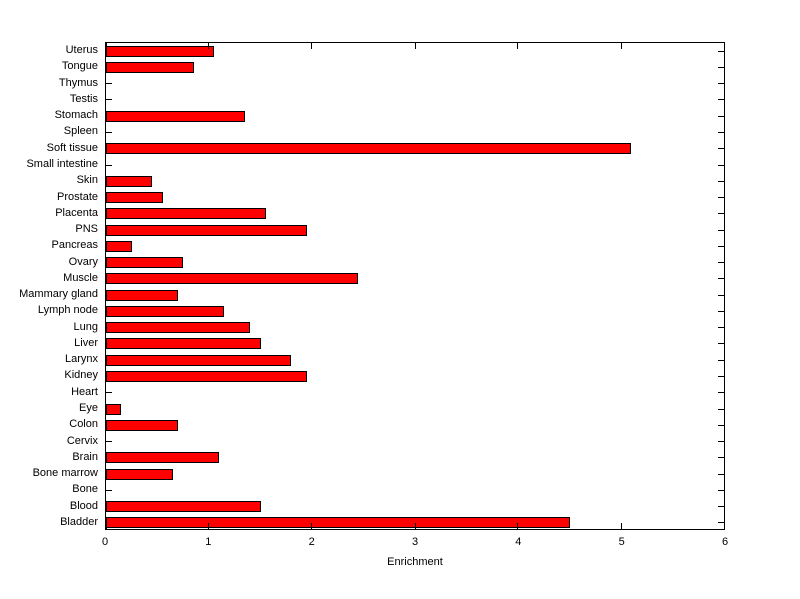  What do you see at coordinates (150, 67) in the screenshot?
I see `bar-tongue` at bounding box center [150, 67].